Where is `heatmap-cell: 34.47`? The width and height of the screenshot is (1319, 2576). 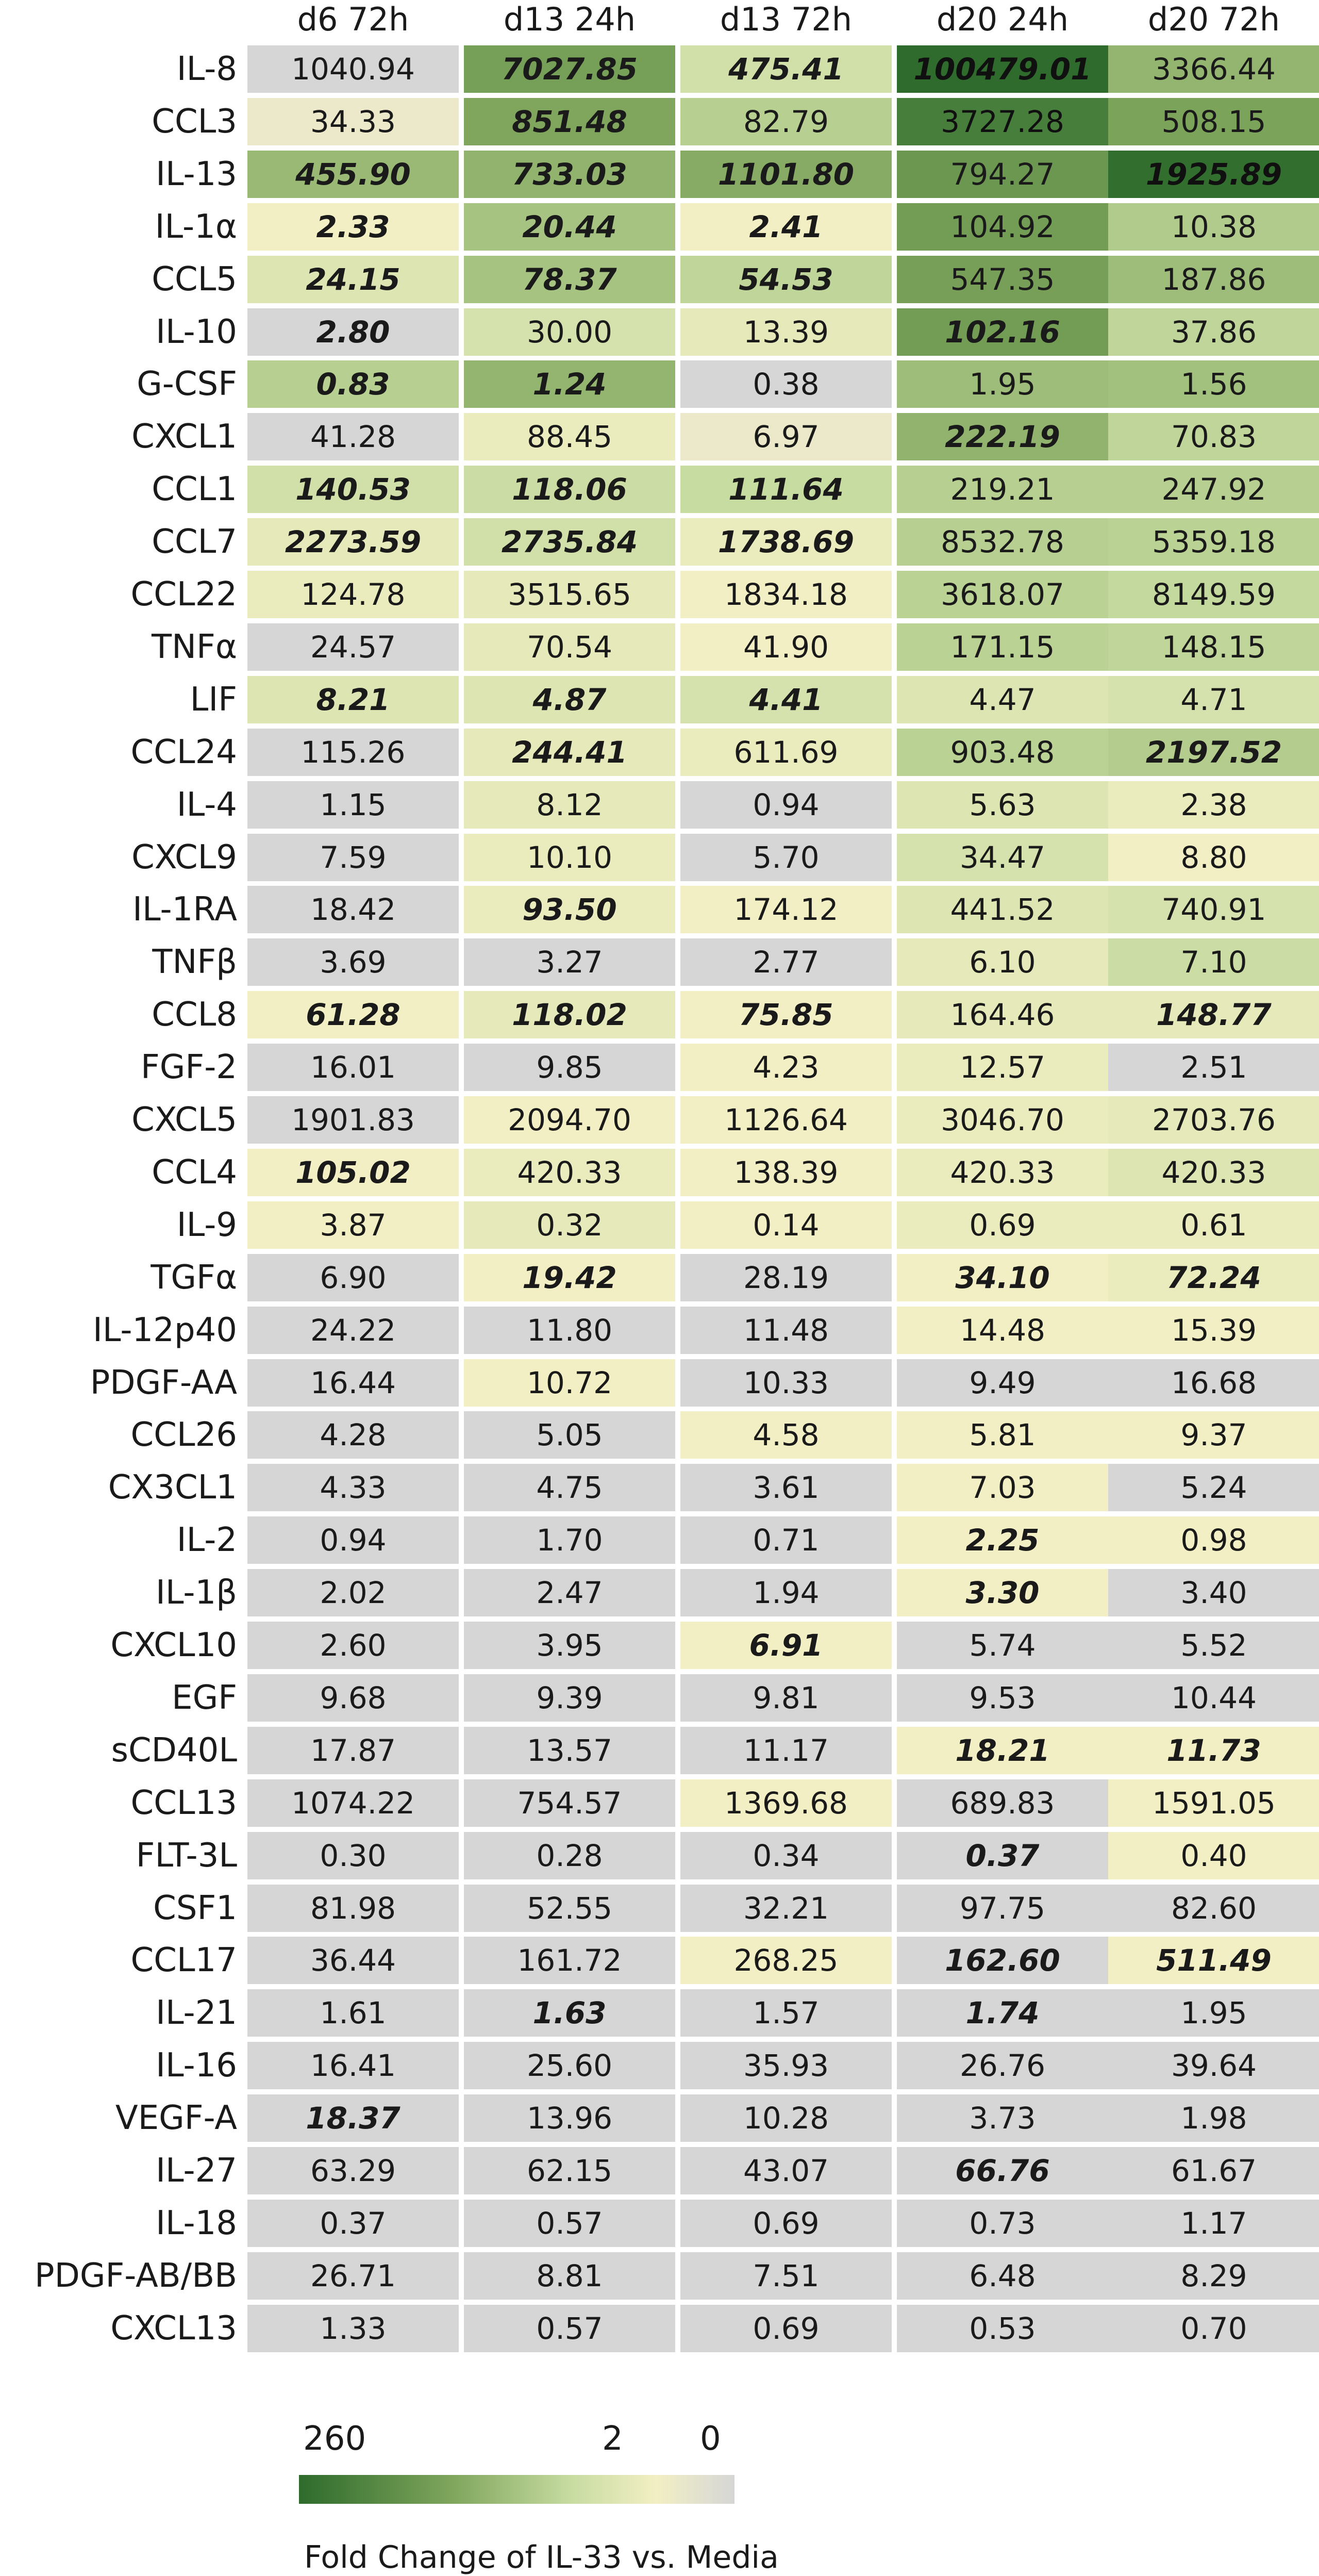 heatmap-cell: 34.47 is located at coordinates (1002, 857).